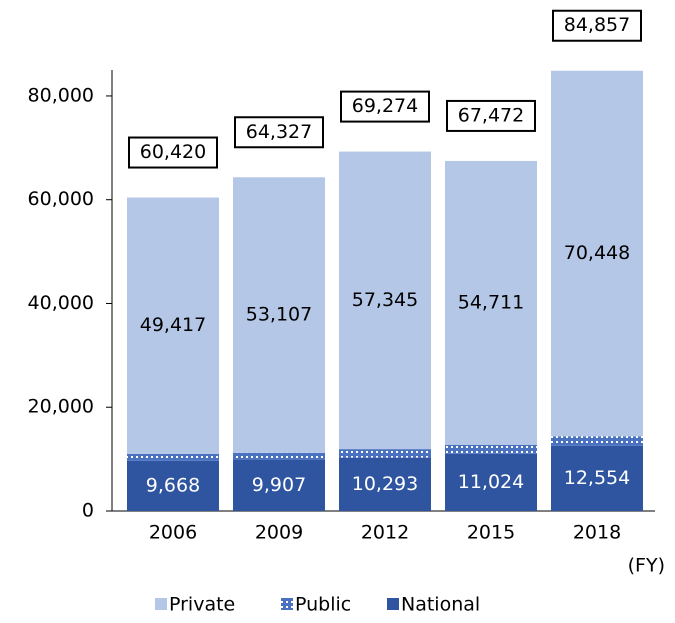 The width and height of the screenshot is (675, 623). I want to click on data-label: 49,417, so click(173, 325).